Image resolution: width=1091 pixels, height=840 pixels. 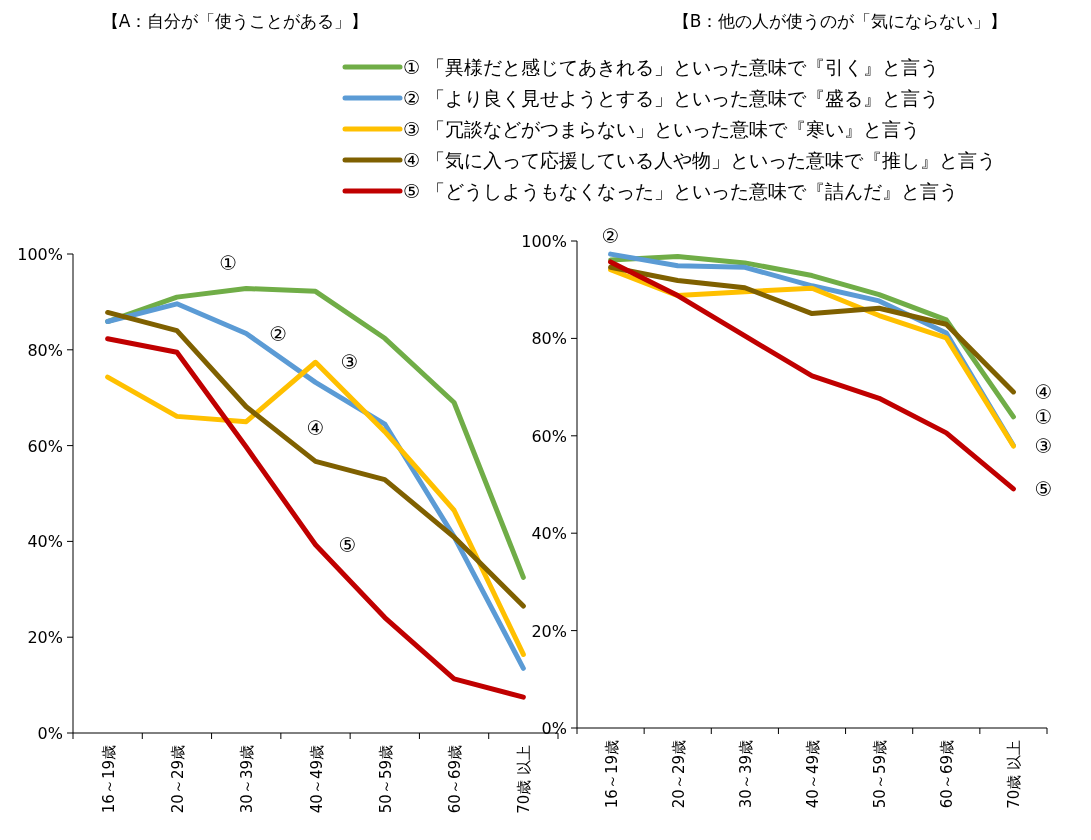 What do you see at coordinates (671, 98) in the screenshot?
I see `legend-label: ② 「より良く見せようとする」といった意味で『盛る』と言う` at bounding box center [671, 98].